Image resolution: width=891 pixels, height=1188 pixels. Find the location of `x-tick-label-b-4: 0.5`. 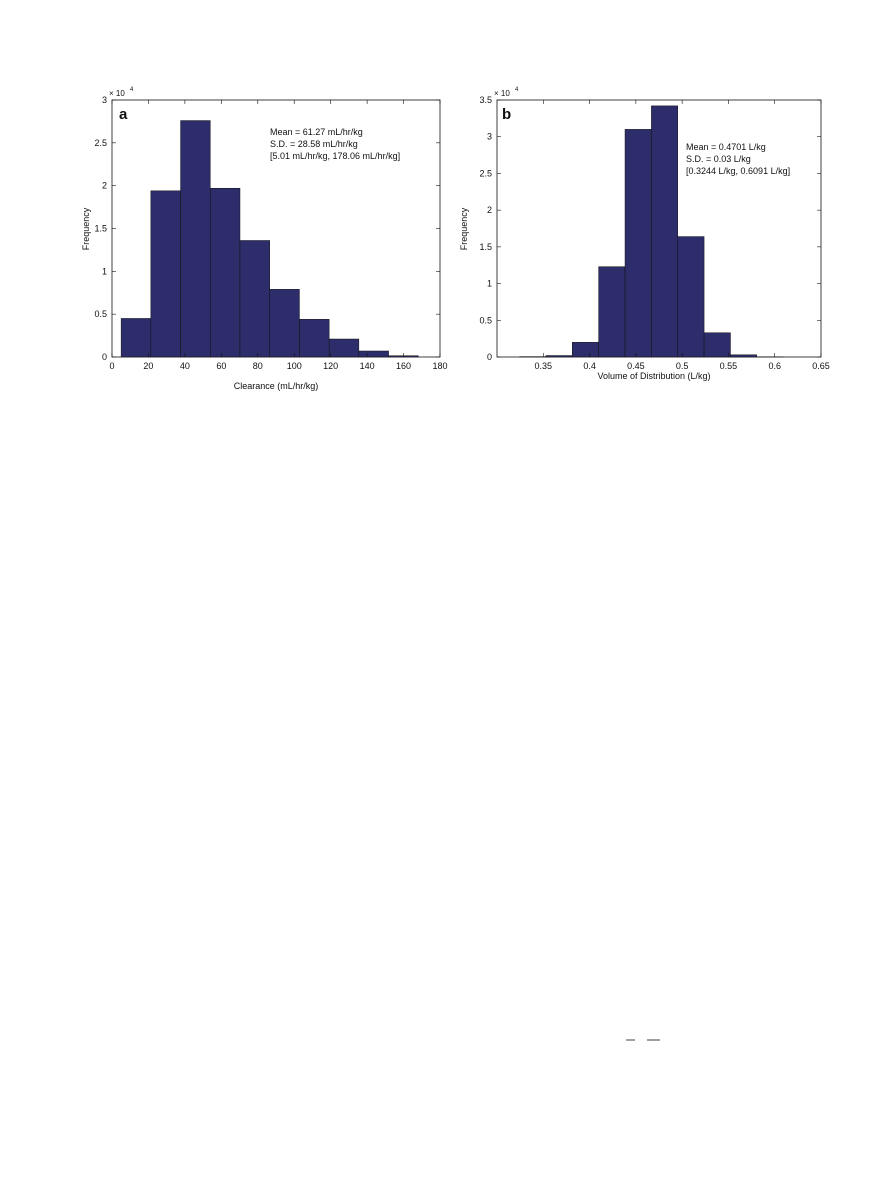

x-tick-label-b-4: 0.5 is located at coordinates (682, 366).